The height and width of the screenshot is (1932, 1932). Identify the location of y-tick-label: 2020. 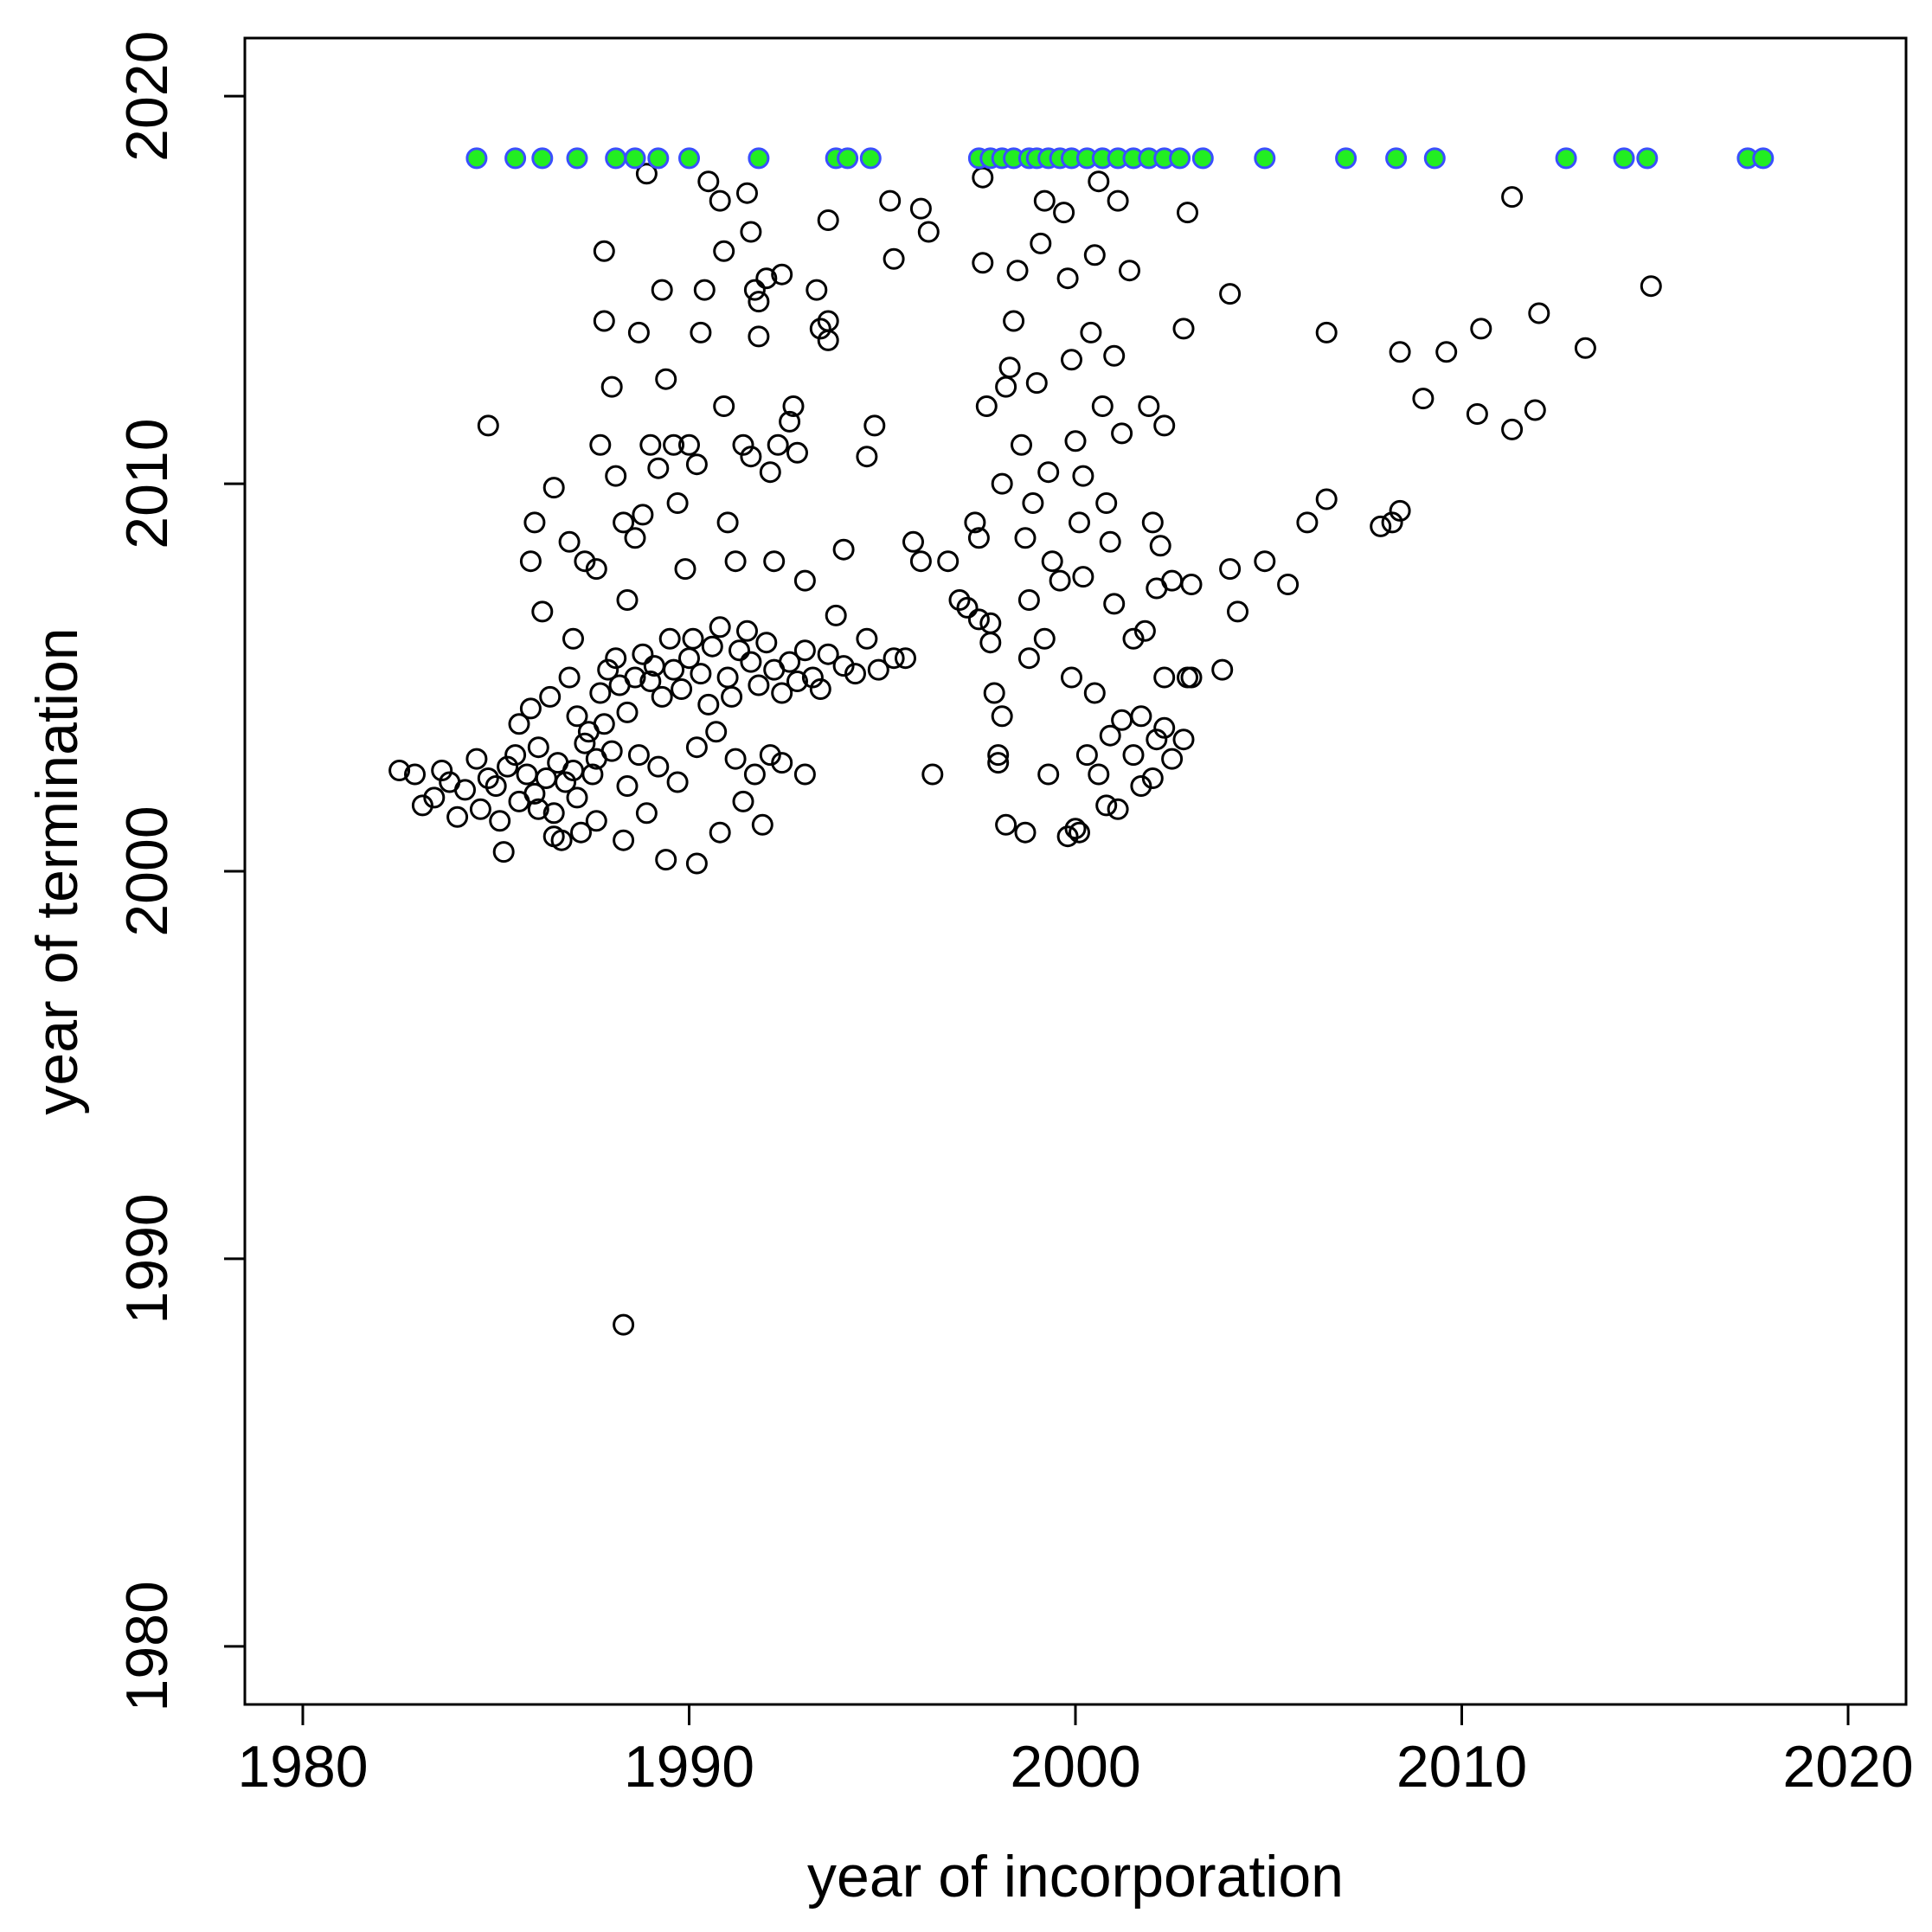
(147, 96).